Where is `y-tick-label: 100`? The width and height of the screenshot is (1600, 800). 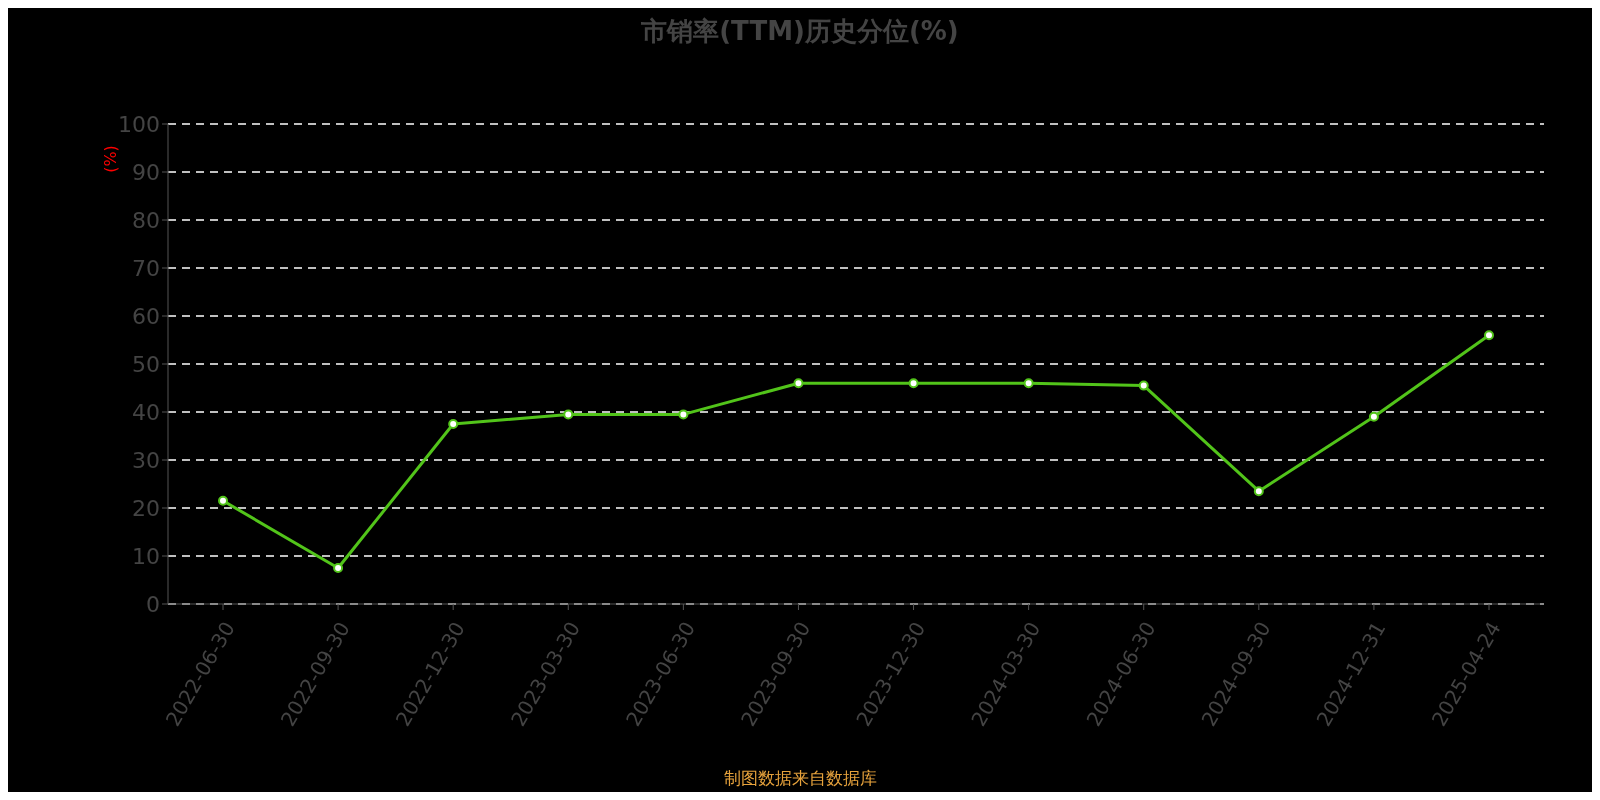 y-tick-label: 100 is located at coordinates (139, 124).